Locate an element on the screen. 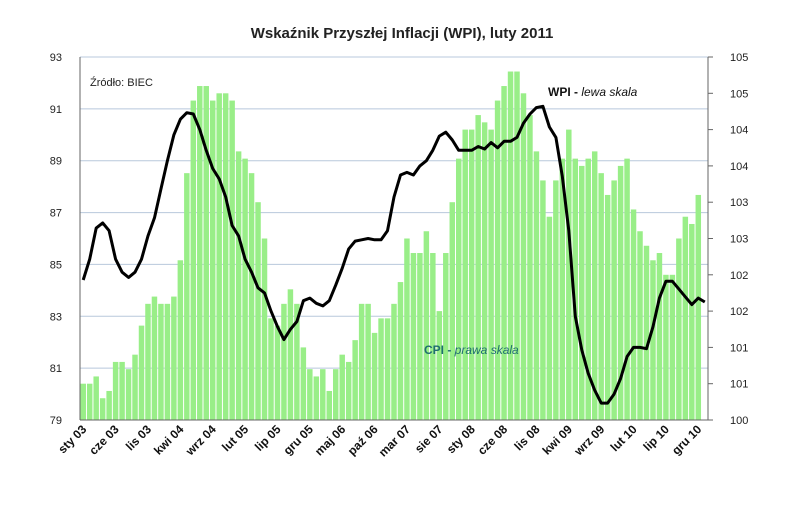 This screenshot has height=525, width=805. x-tick-label: wrz 04 is located at coordinates (200, 440).